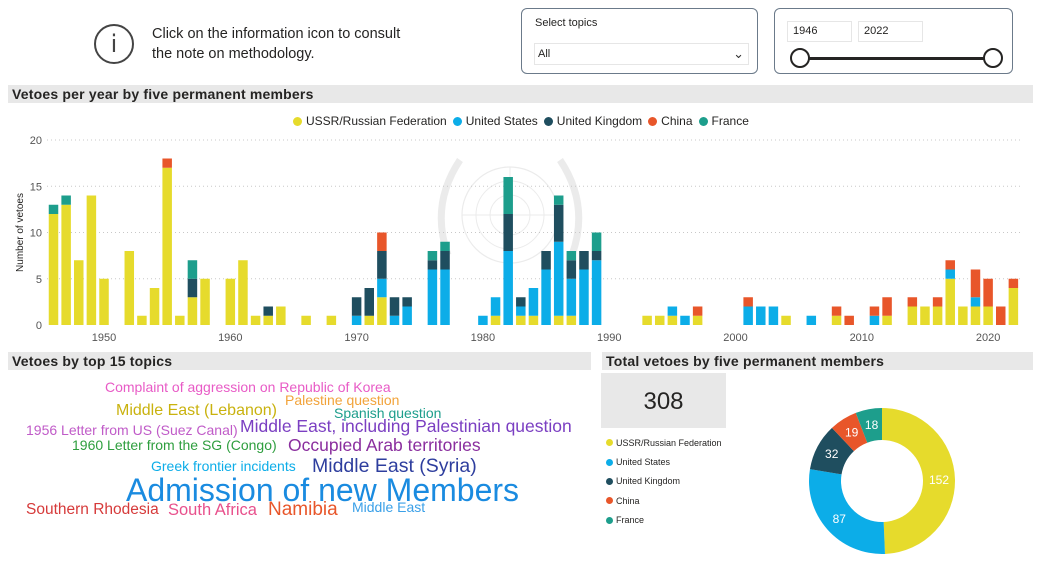 Image resolution: width=1041 pixels, height=567 pixels. What do you see at coordinates (664, 500) in the screenshot?
I see `donut-legend-item-china: China` at bounding box center [664, 500].